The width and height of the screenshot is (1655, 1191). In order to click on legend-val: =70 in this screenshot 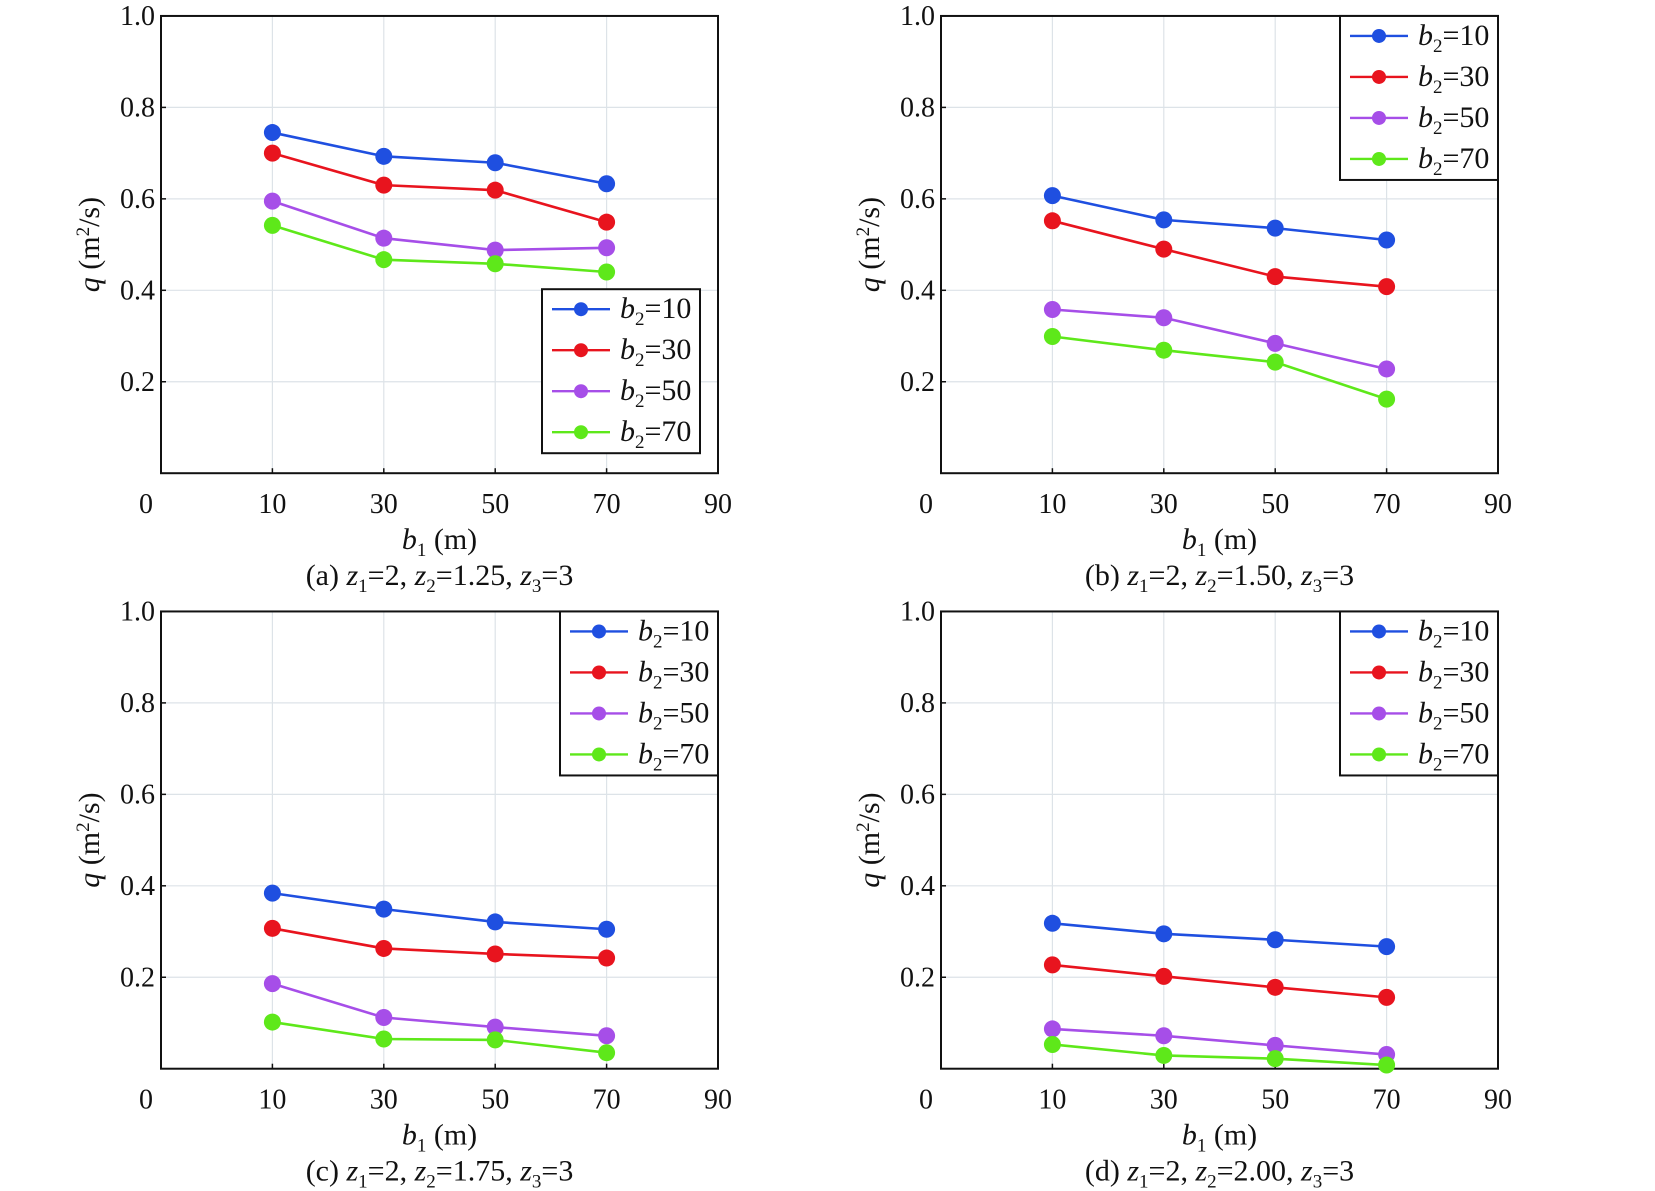, I will do `click(668, 431)`.